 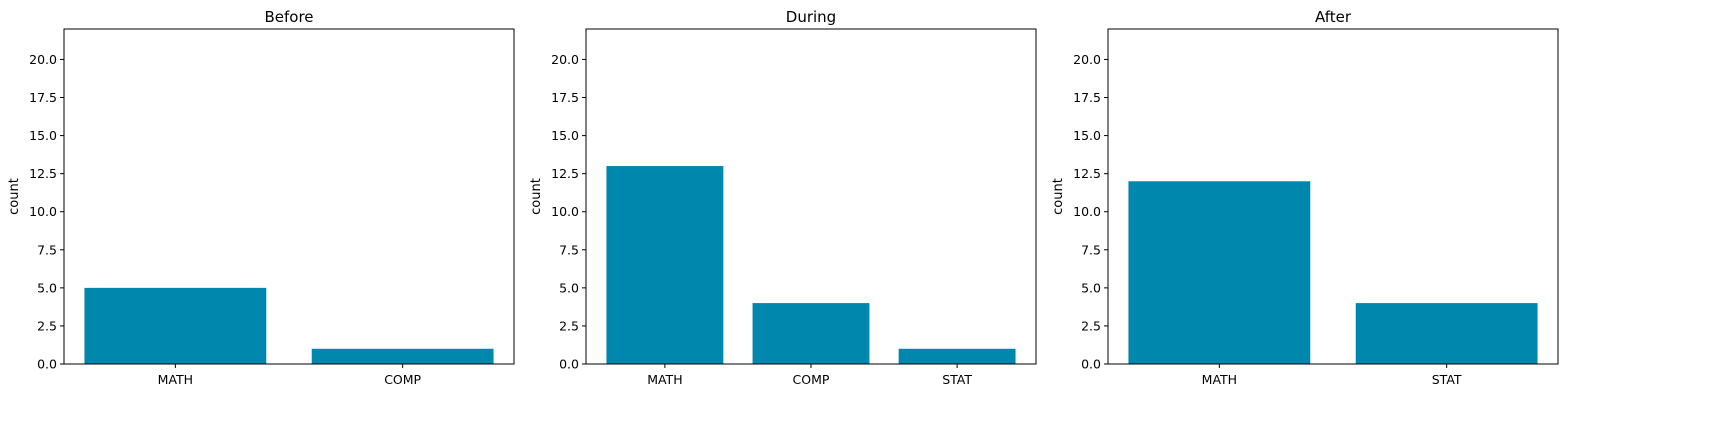 I want to click on chart-title: During, so click(x=811, y=17).